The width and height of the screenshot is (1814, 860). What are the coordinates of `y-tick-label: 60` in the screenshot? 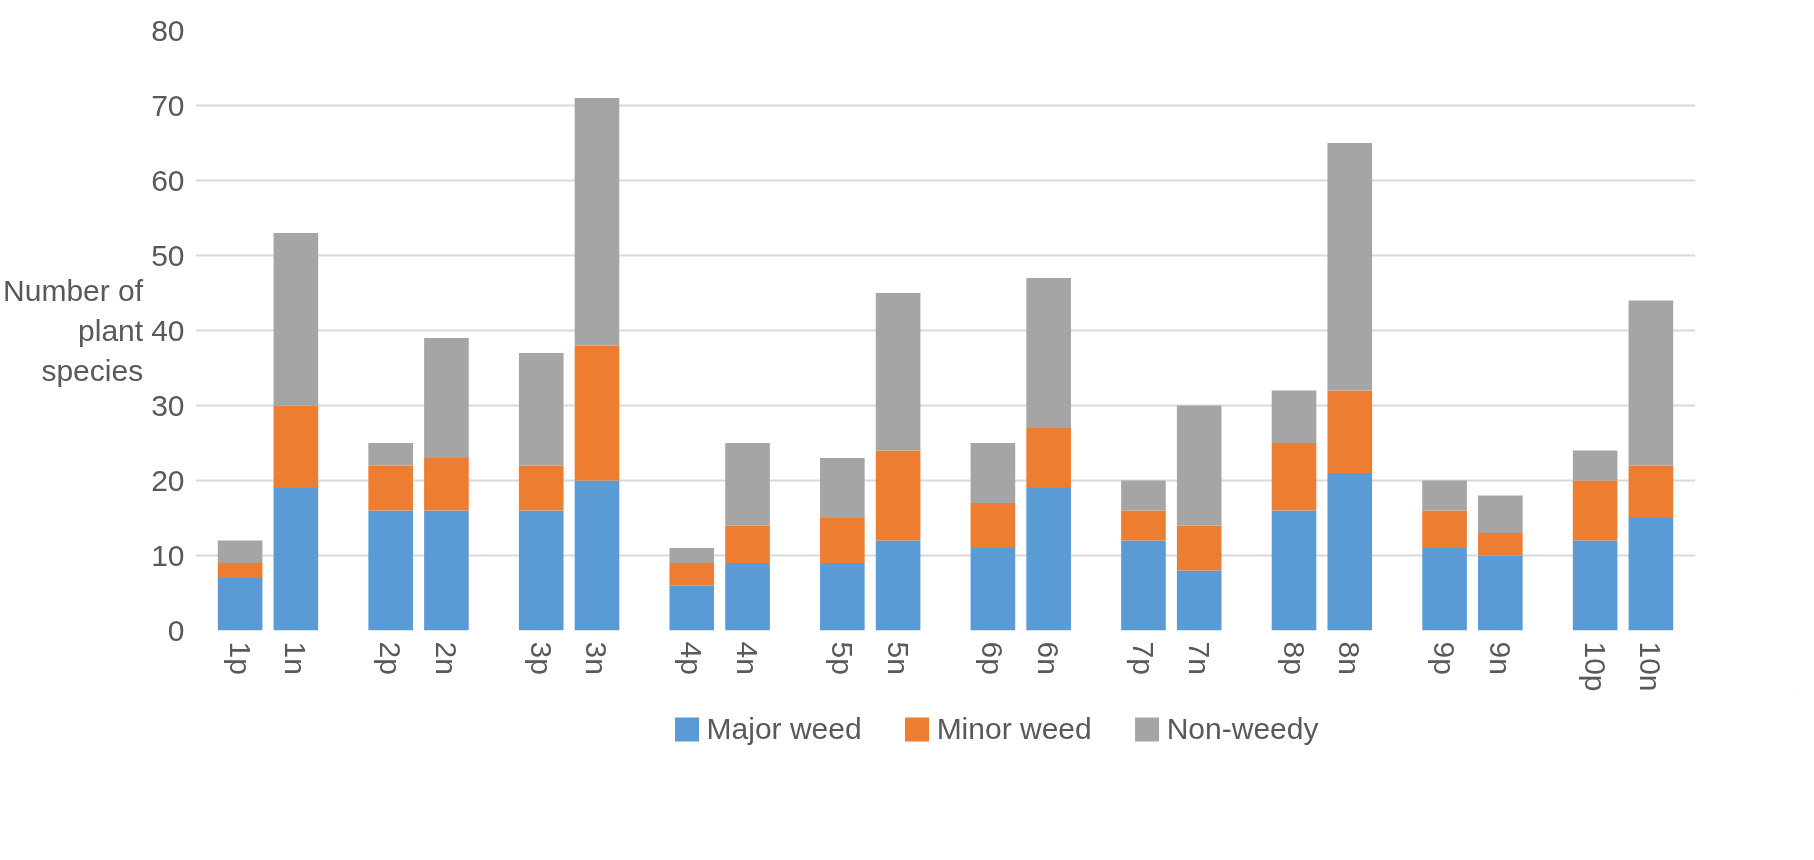 It's located at (168, 180).